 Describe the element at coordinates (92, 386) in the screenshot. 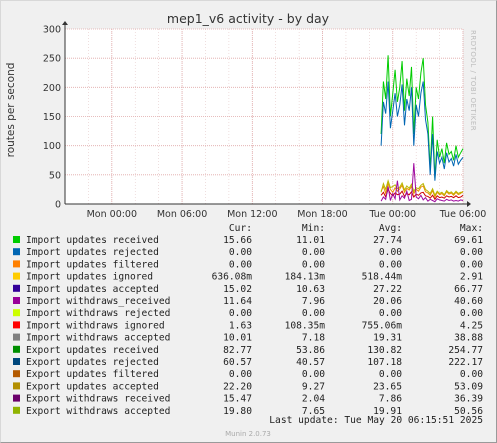

I see `legend-name: Export updates accepted` at that location.